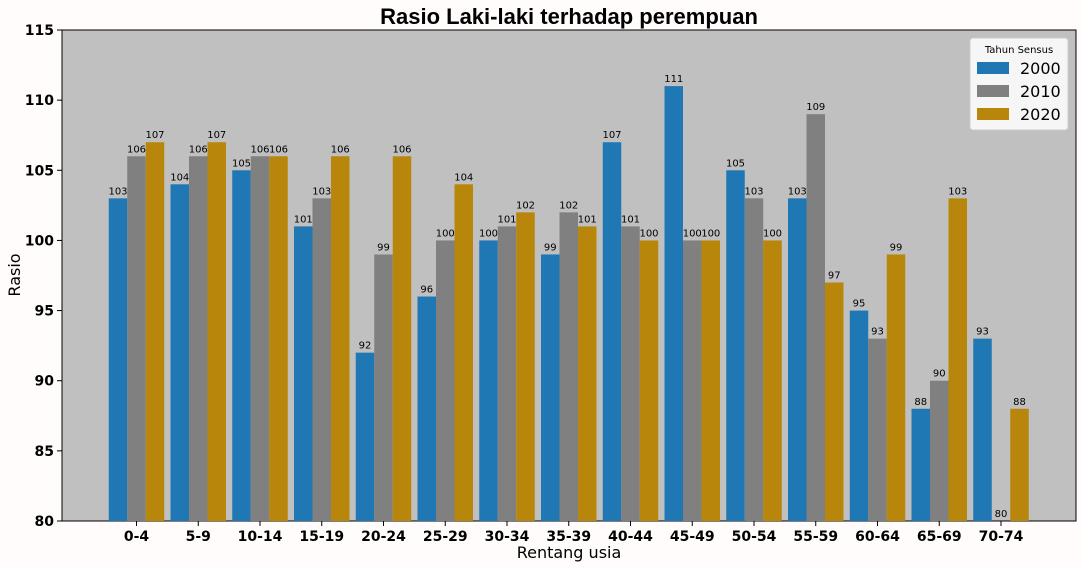 The width and height of the screenshot is (1082, 568). Describe the element at coordinates (365, 346) in the screenshot. I see `data-label: 92` at that location.